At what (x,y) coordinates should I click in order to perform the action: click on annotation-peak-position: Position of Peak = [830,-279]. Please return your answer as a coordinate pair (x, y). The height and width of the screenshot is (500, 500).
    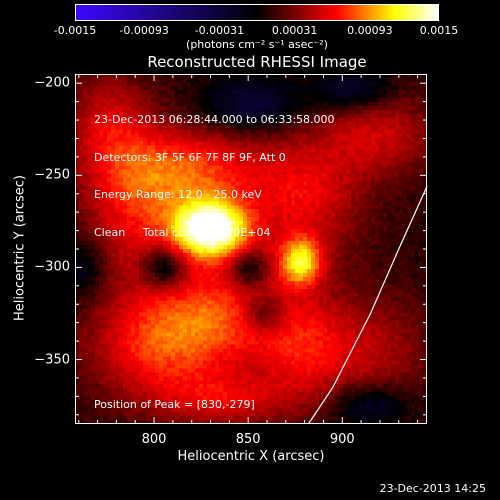
    Looking at the image, I should click on (174, 404).